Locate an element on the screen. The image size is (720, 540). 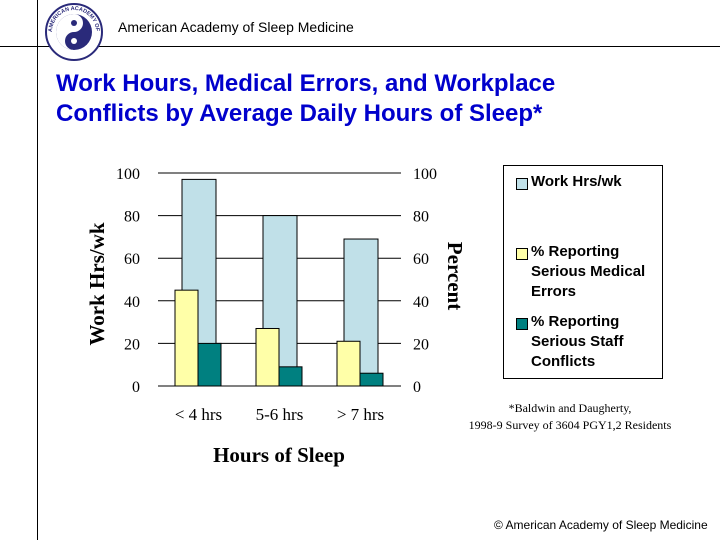
category-labels: < 4 hrs 5-6 hrs > 7 hrs is located at coordinates (279, 414).